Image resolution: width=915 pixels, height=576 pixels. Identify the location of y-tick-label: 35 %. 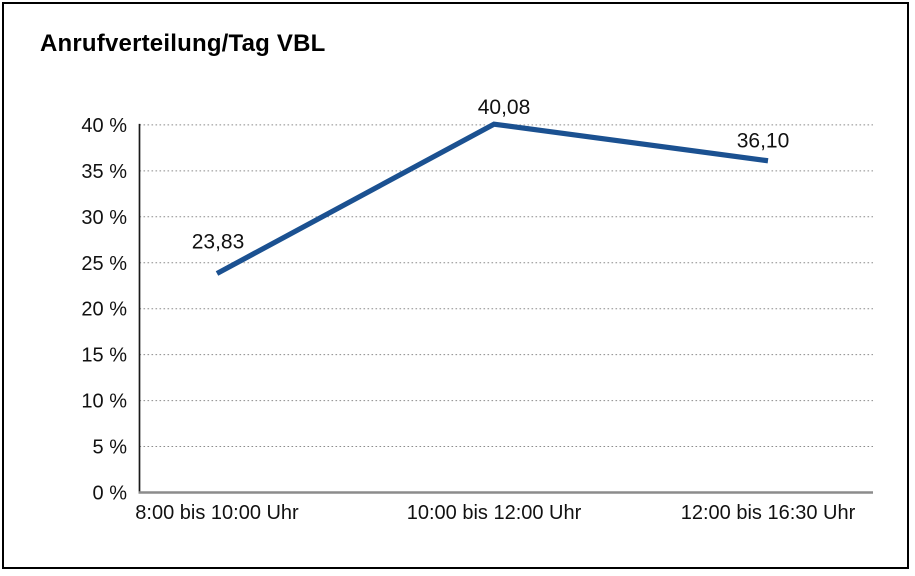
(104, 172).